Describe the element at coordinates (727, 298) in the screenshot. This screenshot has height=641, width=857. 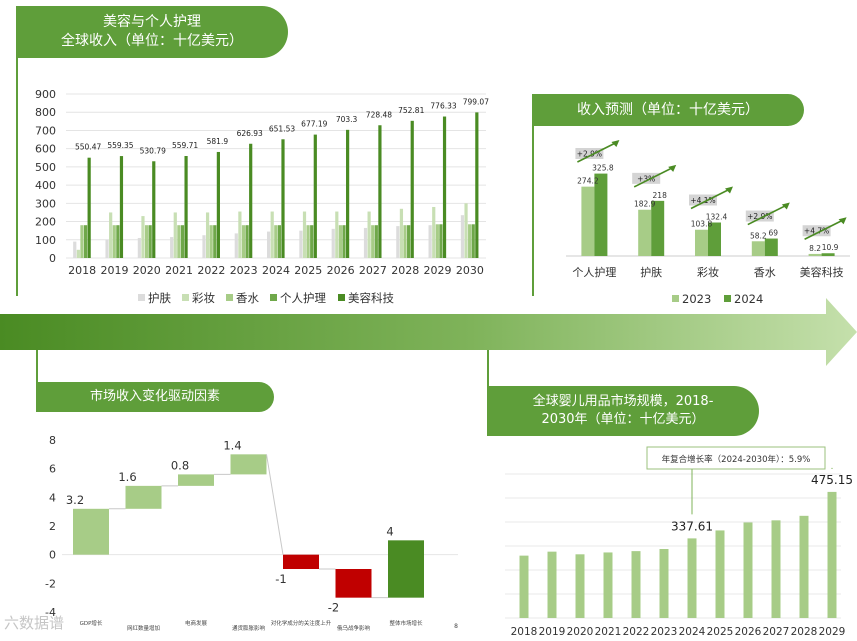
I see `legend-swatch-2024` at that location.